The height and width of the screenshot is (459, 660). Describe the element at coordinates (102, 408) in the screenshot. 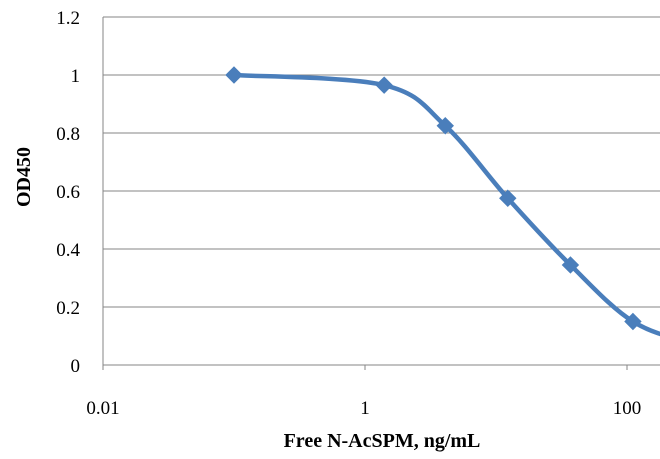

I see `x-tick-label: 0.01` at that location.